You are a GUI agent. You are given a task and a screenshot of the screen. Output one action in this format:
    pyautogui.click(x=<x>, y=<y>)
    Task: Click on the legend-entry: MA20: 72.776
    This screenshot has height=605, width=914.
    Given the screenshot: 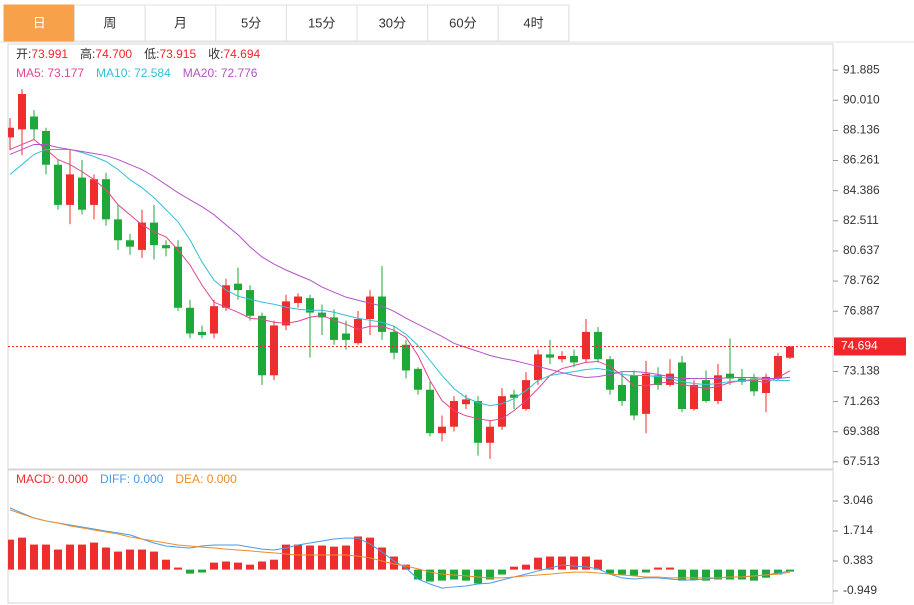 What is the action you would take?
    pyautogui.click(x=220, y=73)
    